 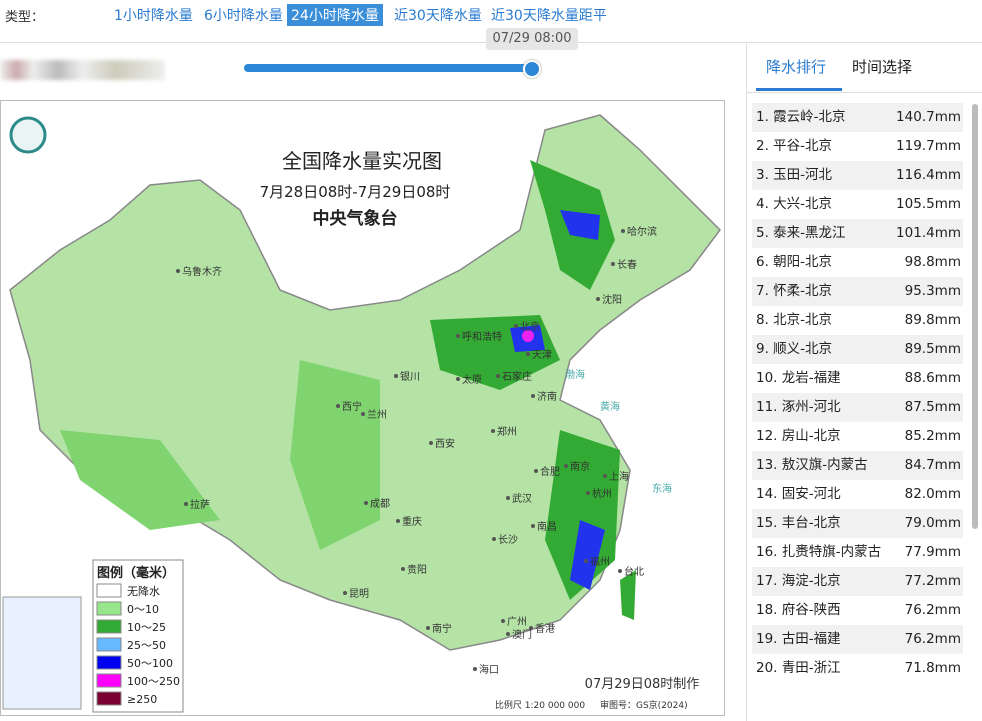 I want to click on legend-label: 无降水, so click(x=143, y=591).